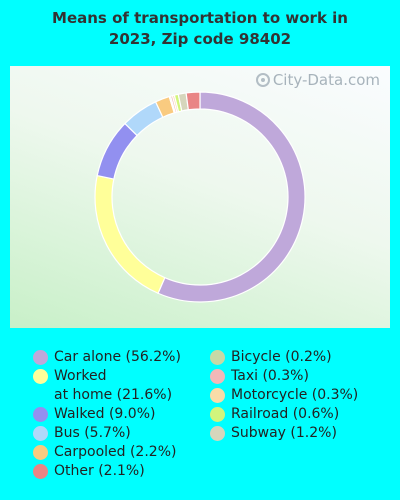  I want to click on legend-item: Carpooled (2.2%), so click(123, 452).